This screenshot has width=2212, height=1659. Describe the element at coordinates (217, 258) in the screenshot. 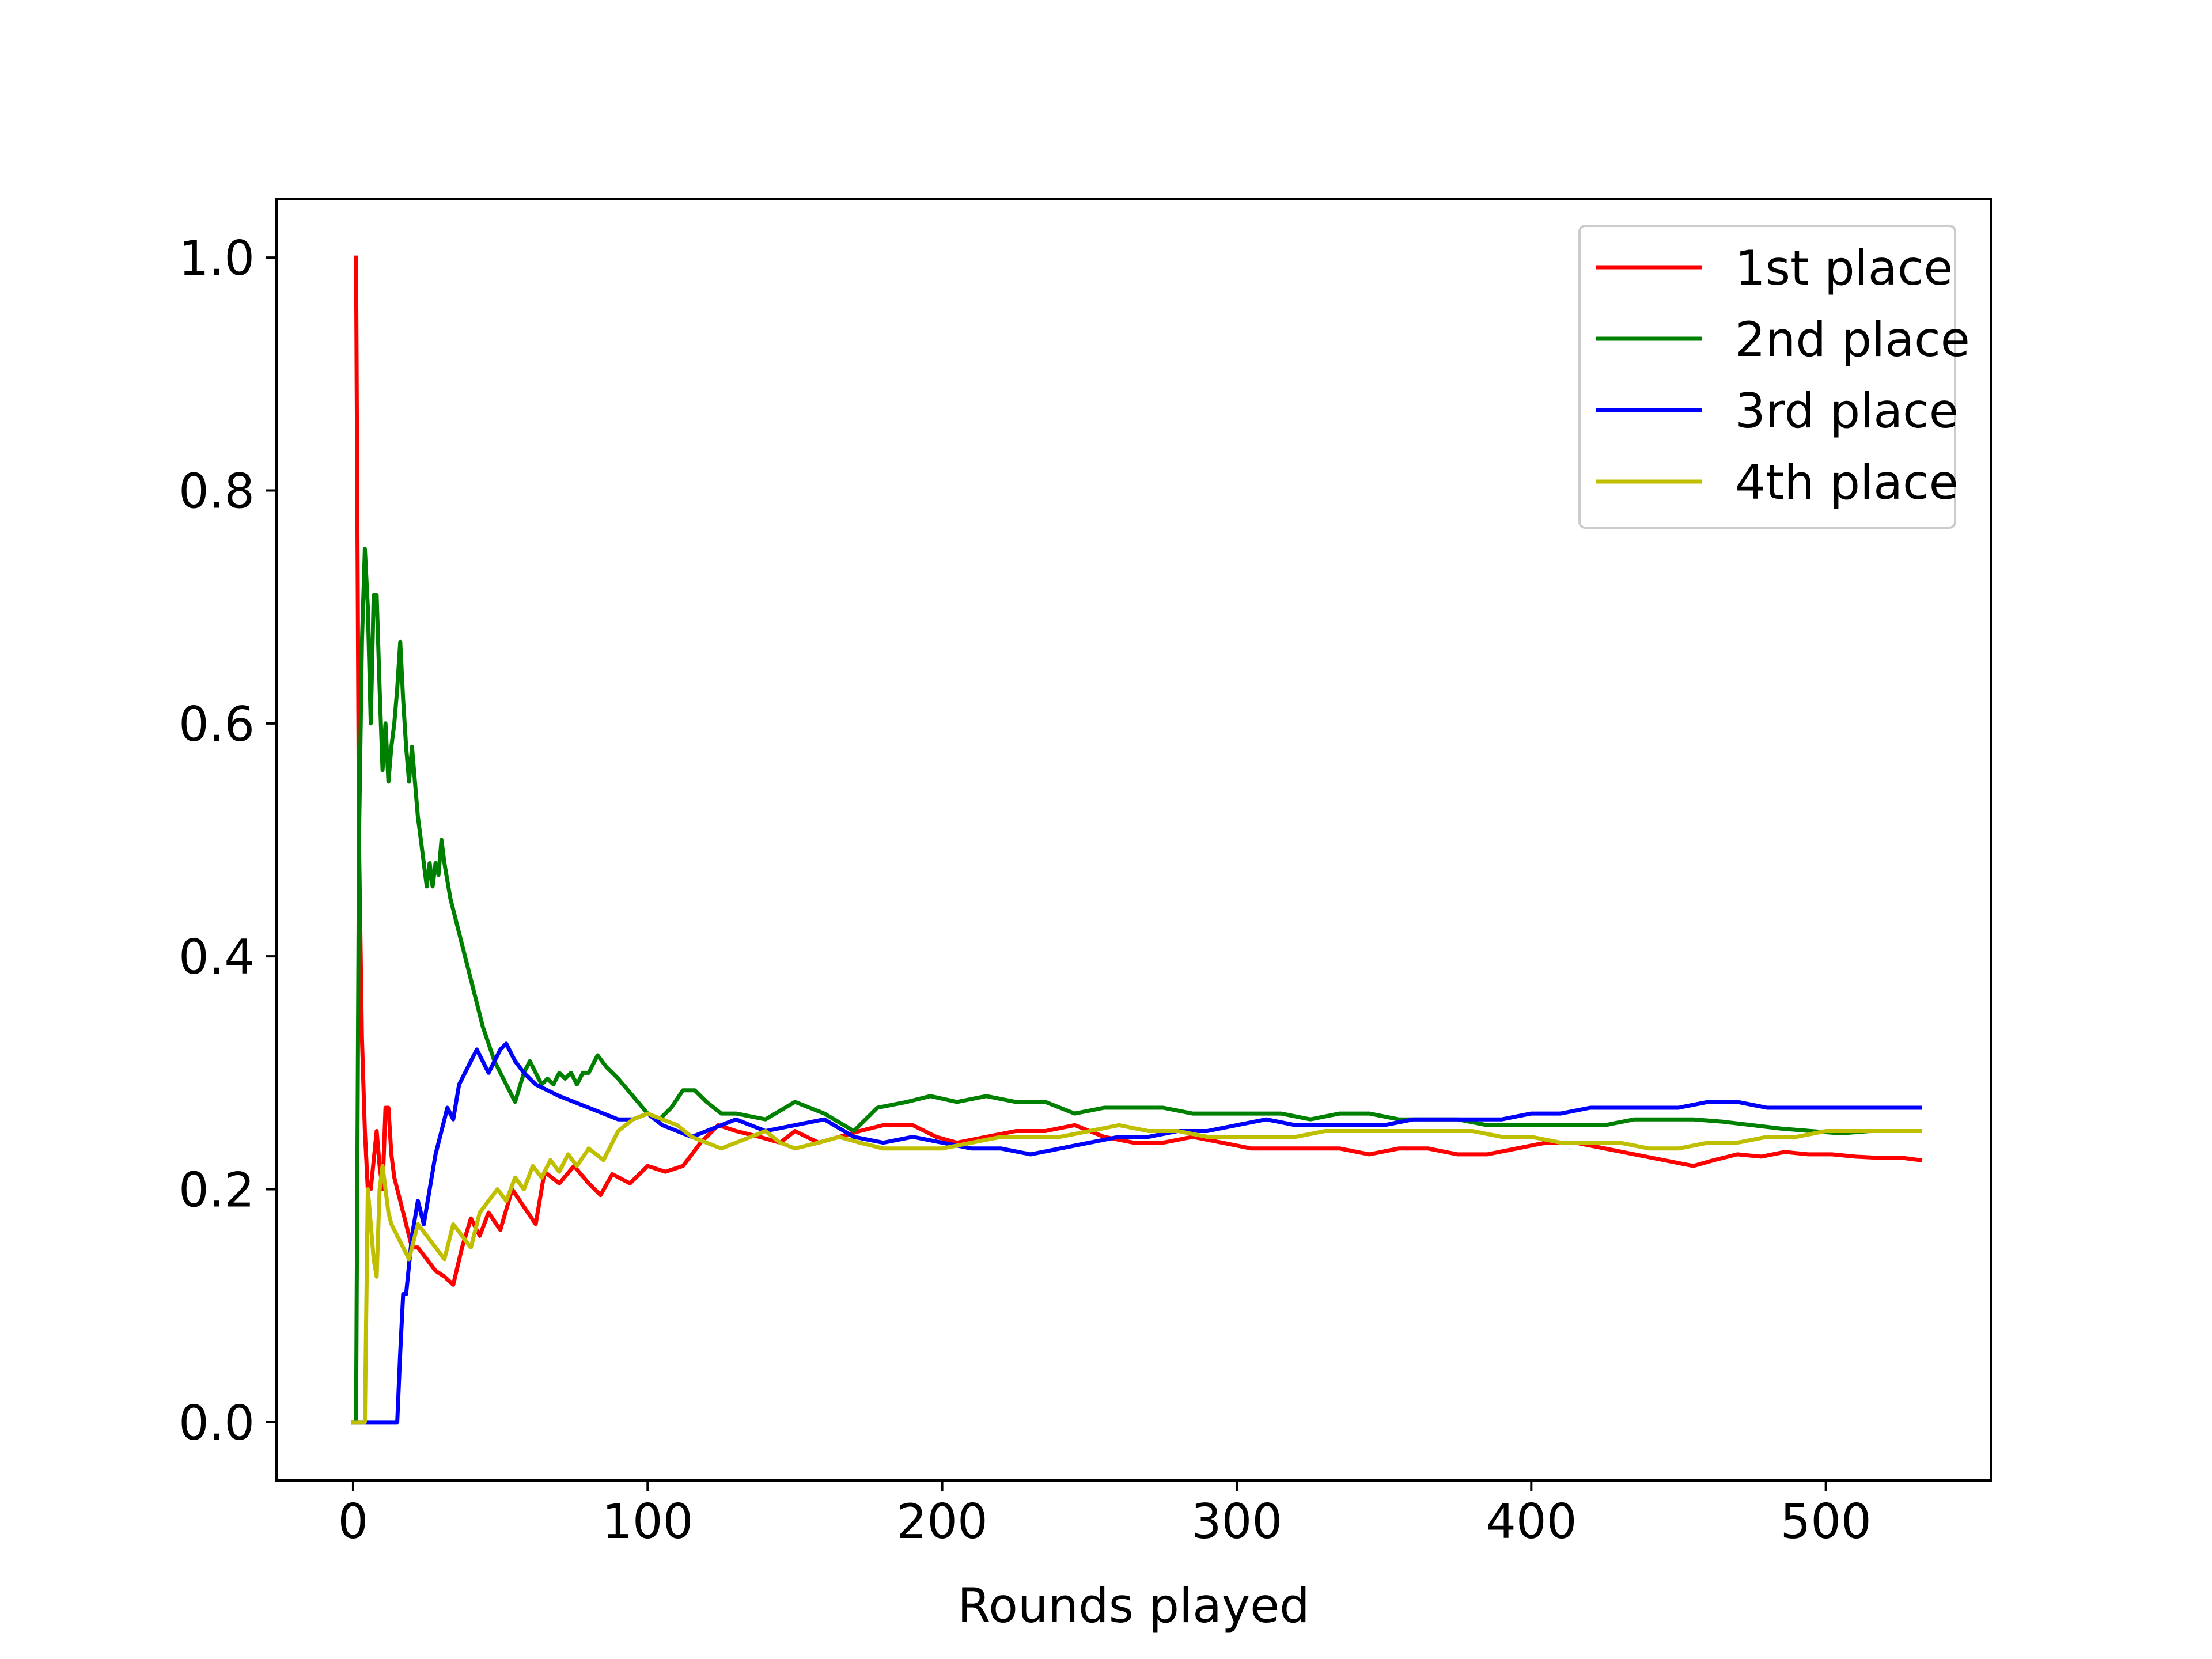

I see `y-tick-label: 1.0` at that location.